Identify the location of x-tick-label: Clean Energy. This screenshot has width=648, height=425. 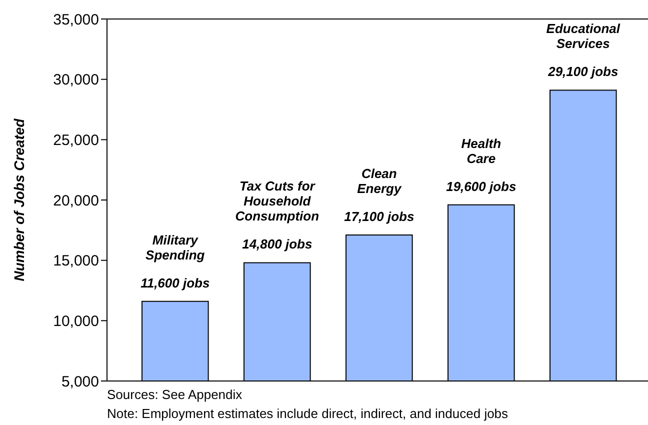
(379, 181).